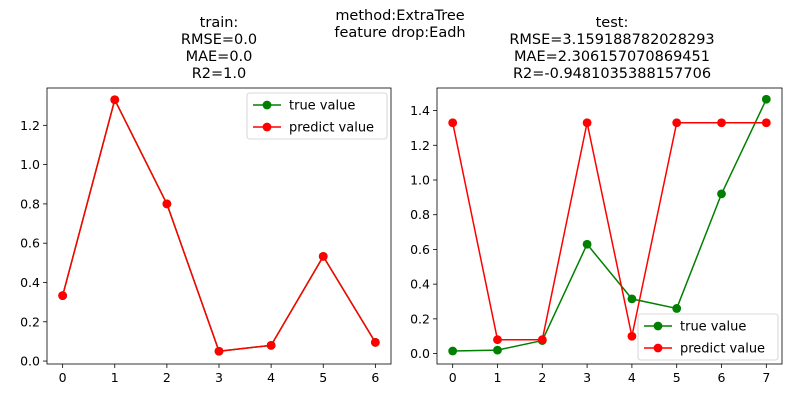  Describe the element at coordinates (612, 74) in the screenshot. I see `plot-title-line: R2=-0.9481035388157706` at that location.